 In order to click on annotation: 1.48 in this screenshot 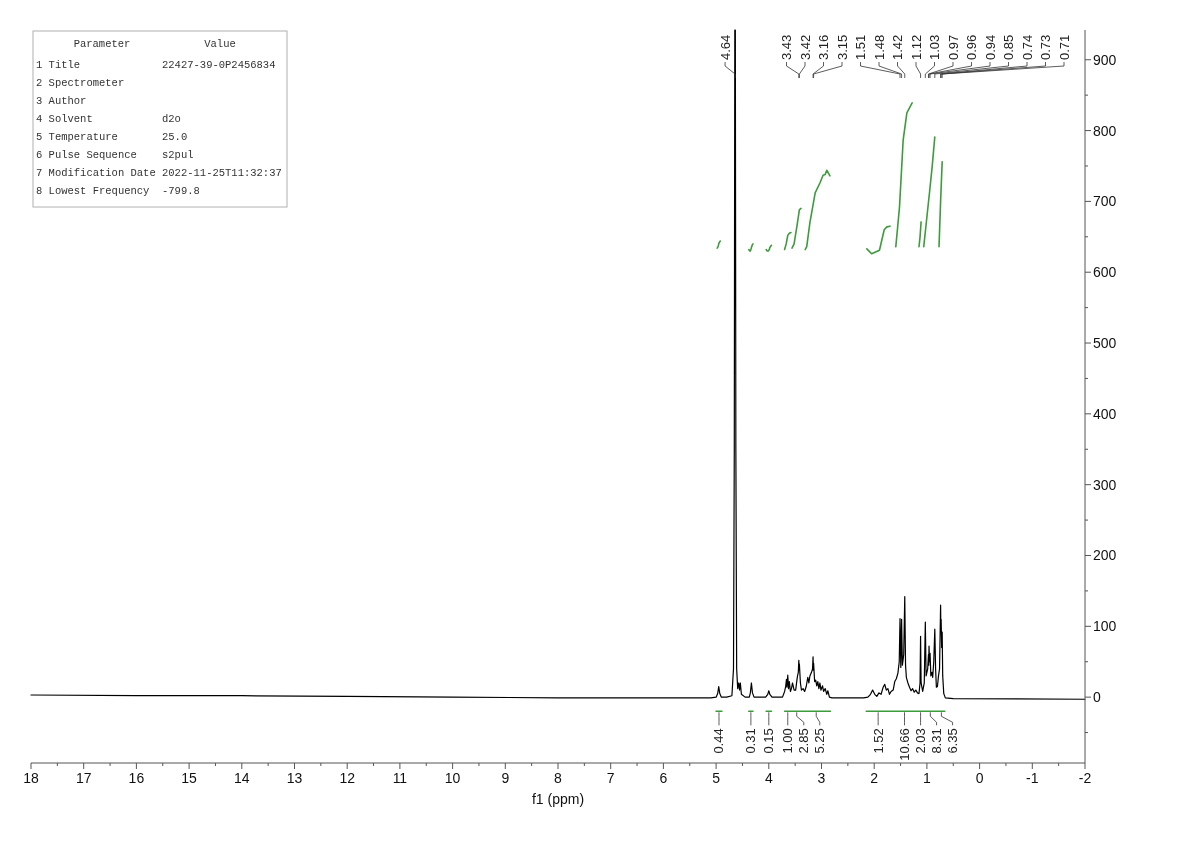, I will do `click(879, 47)`.